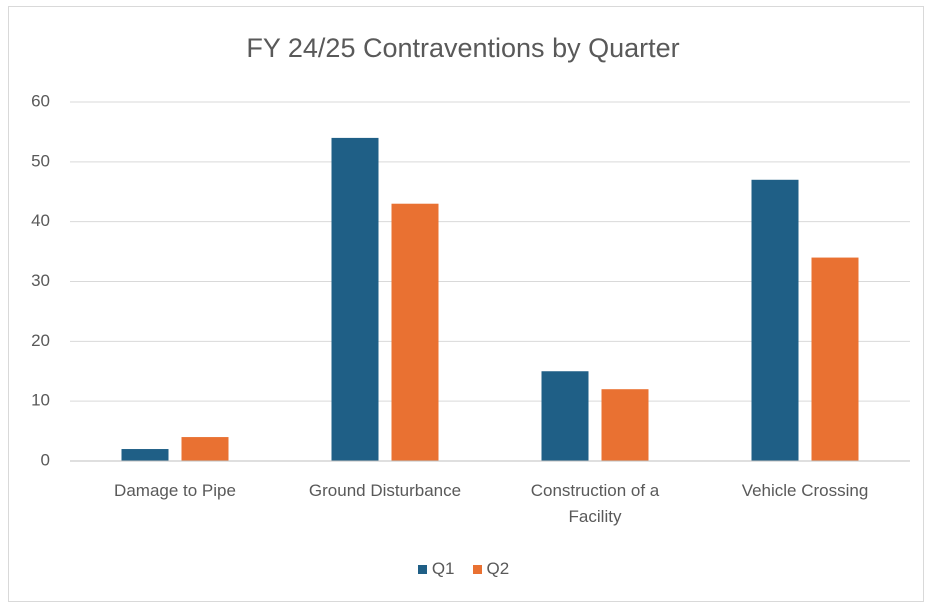  Describe the element at coordinates (45, 459) in the screenshot. I see `y-tick-label: 0` at that location.